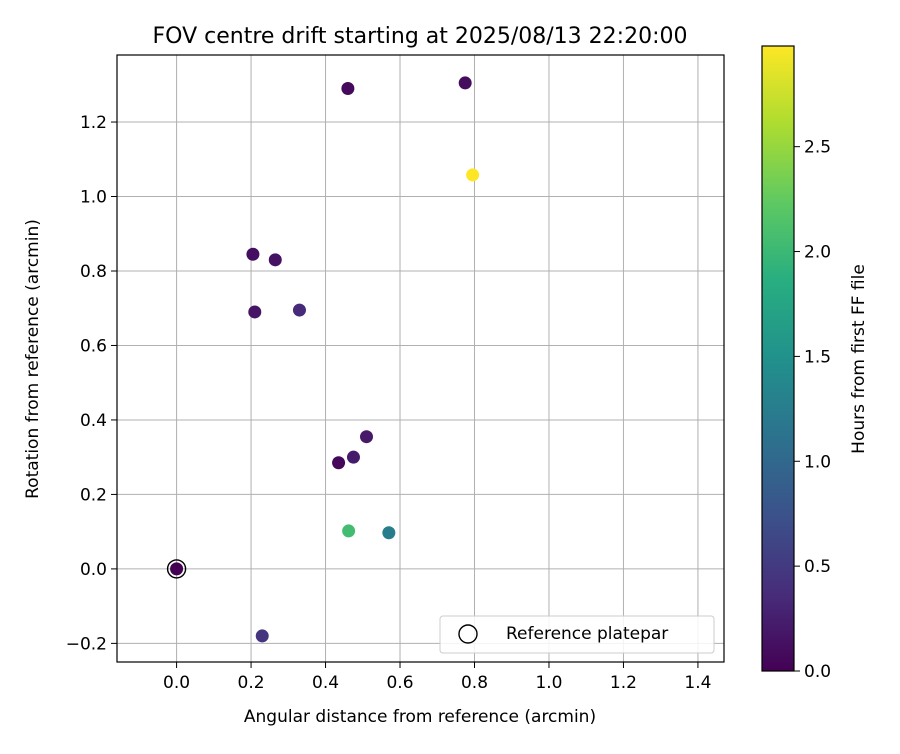 The width and height of the screenshot is (900, 754). Describe the element at coordinates (437, 677) in the screenshot. I see `x-axis-ticks: 0.0 0.2 0.4 0.6 0.8 1.0 1.2 1.4` at that location.